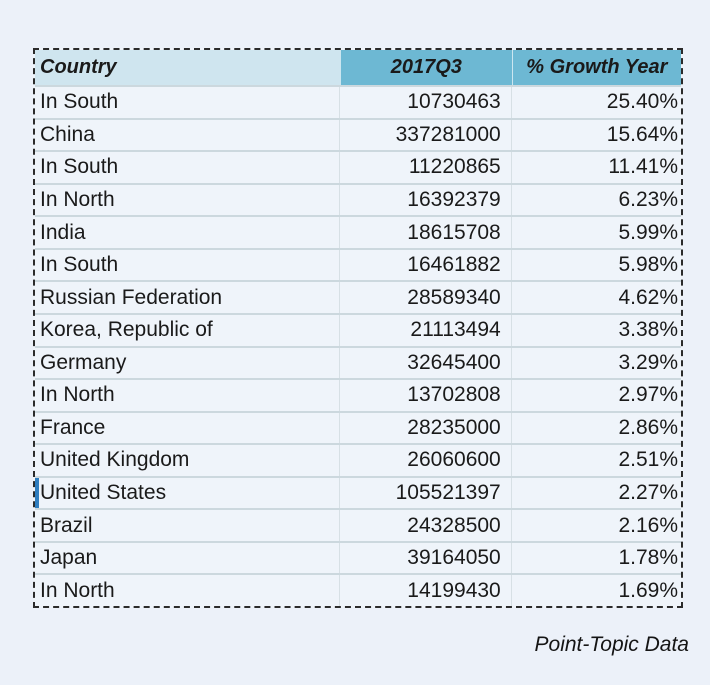  What do you see at coordinates (648, 330) in the screenshot?
I see `growth-cell: 3.38%` at bounding box center [648, 330].